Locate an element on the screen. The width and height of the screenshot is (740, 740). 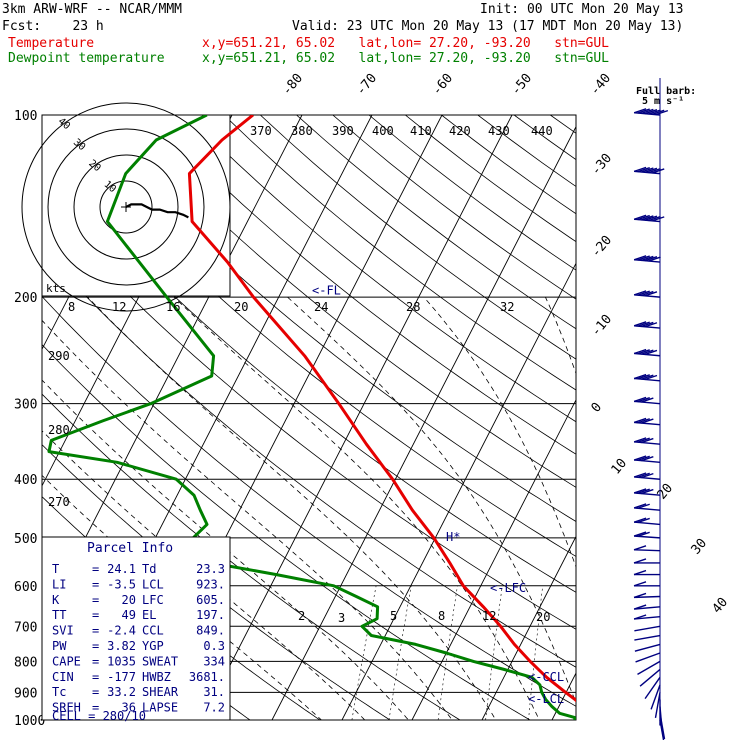
forecast-hour: Fcst: 23 h is located at coordinates (53, 26).